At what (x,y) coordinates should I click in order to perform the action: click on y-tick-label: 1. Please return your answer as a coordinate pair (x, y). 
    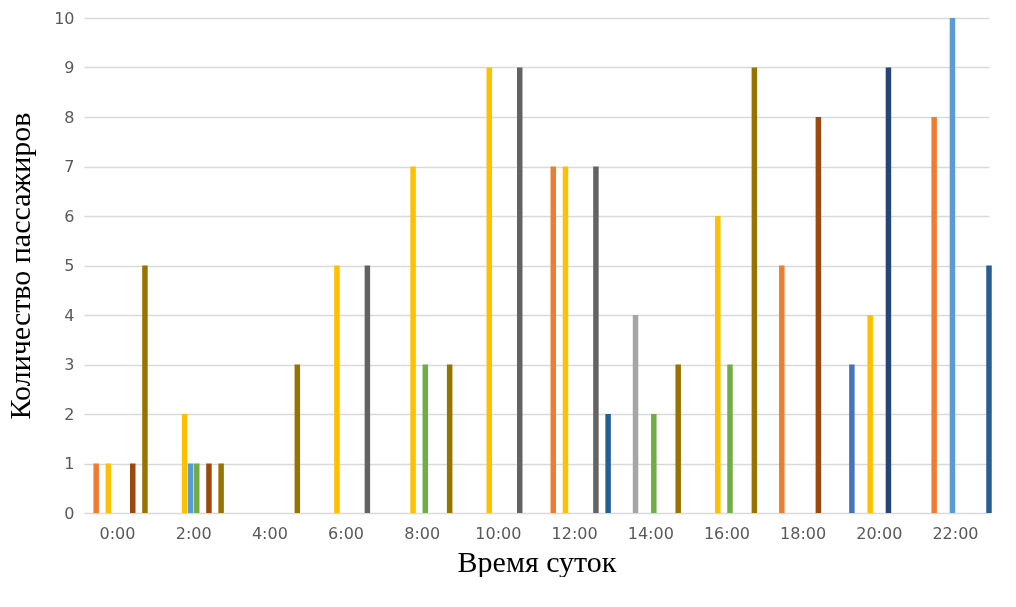
    Looking at the image, I should click on (69, 463).